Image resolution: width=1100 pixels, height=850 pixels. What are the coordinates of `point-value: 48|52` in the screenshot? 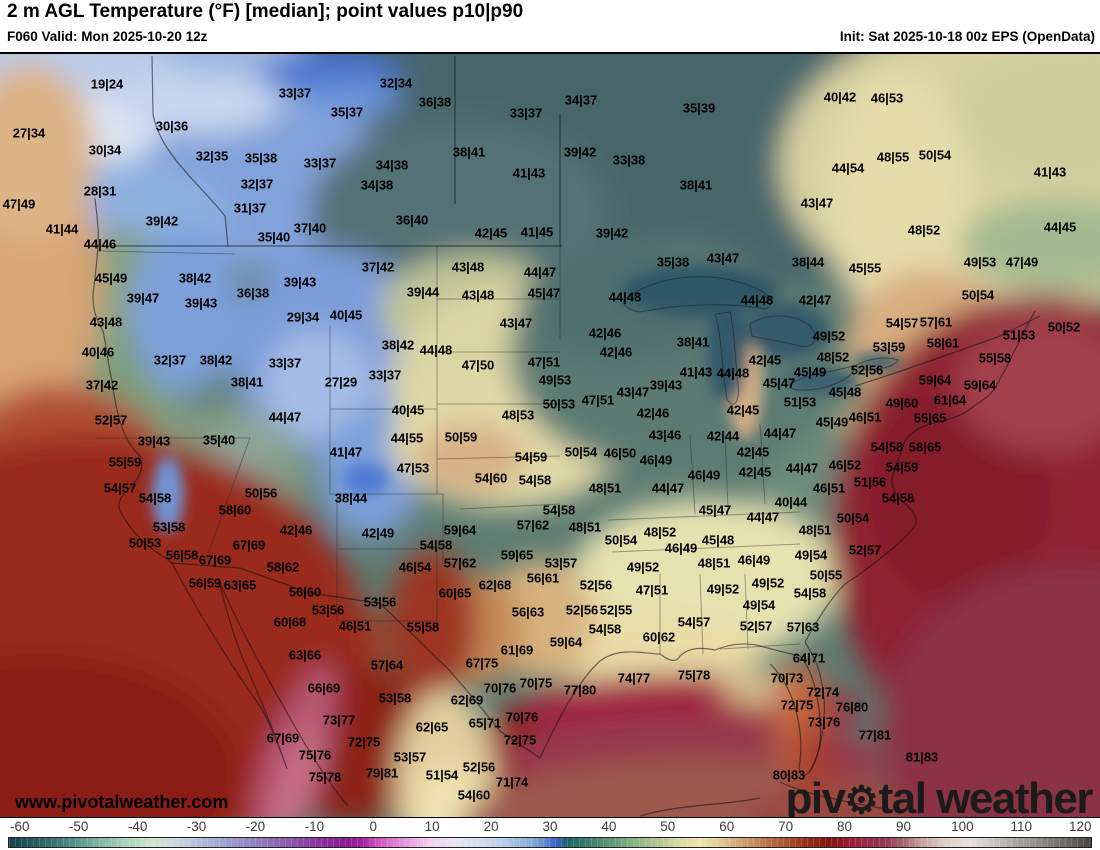 It's located at (660, 532).